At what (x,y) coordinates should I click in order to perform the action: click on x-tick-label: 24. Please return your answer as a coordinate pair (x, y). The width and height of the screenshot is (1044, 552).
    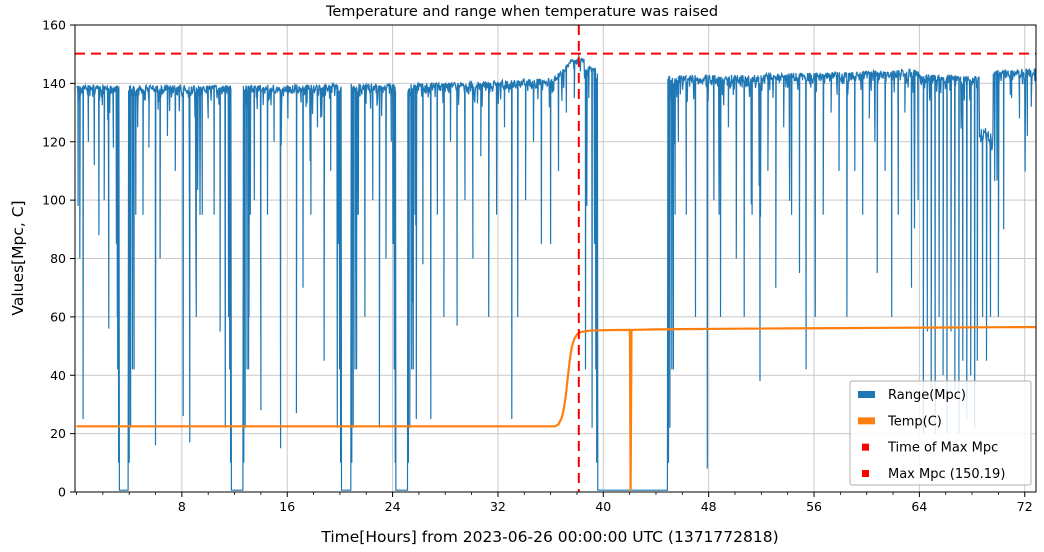
    Looking at the image, I should click on (393, 506).